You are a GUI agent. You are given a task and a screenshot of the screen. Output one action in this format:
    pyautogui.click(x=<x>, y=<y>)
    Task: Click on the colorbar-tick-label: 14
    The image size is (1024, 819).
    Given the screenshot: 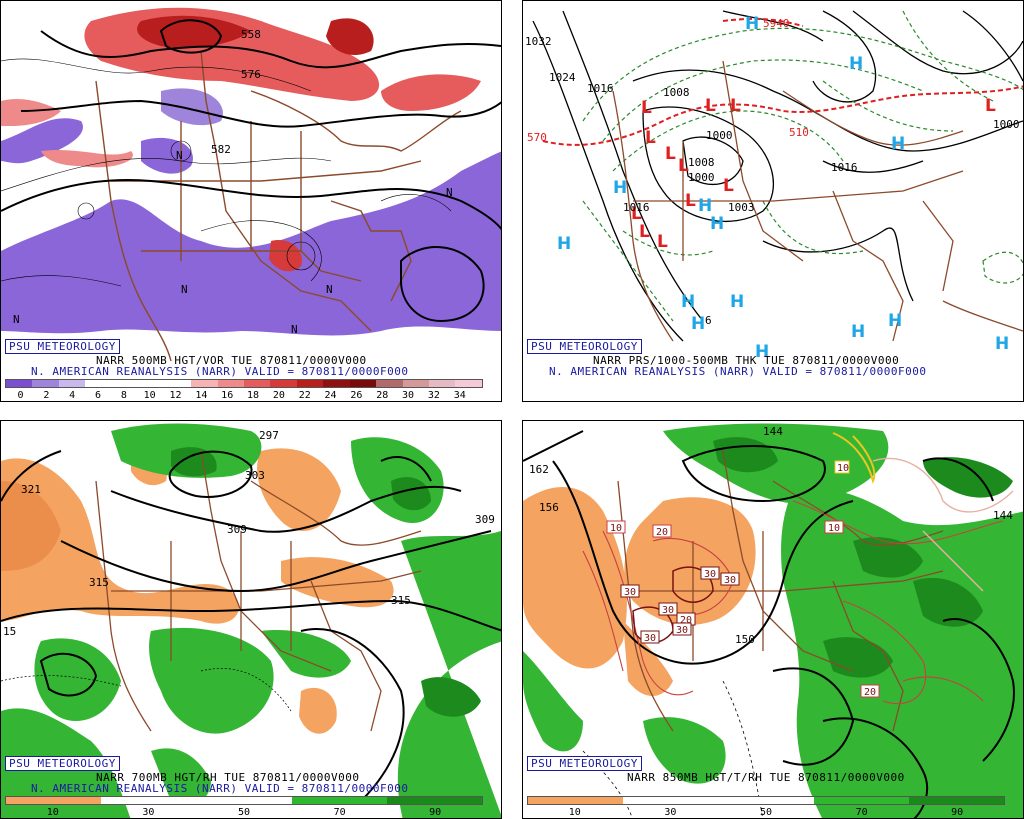 What is the action you would take?
    pyautogui.click(x=201, y=395)
    